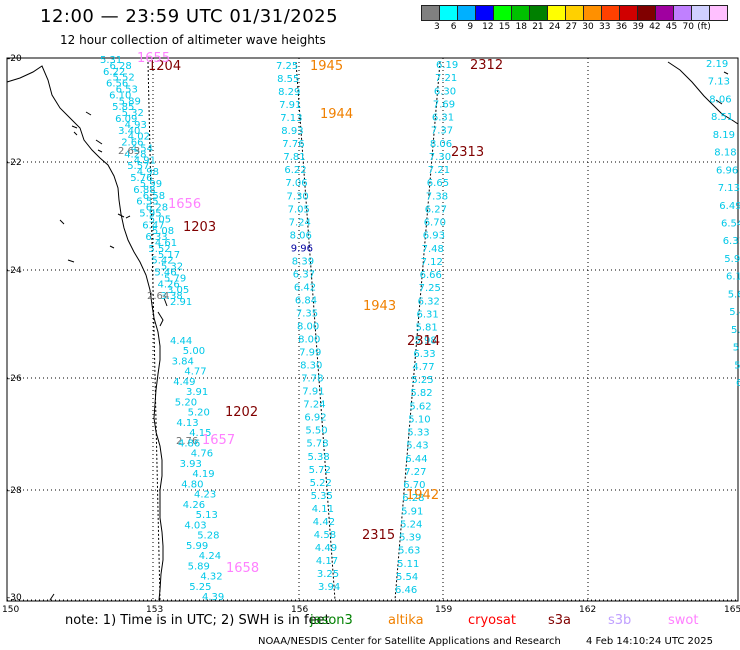 This screenshot has height=650, width=740. I want to click on lon-label: 165, so click(732, 610).